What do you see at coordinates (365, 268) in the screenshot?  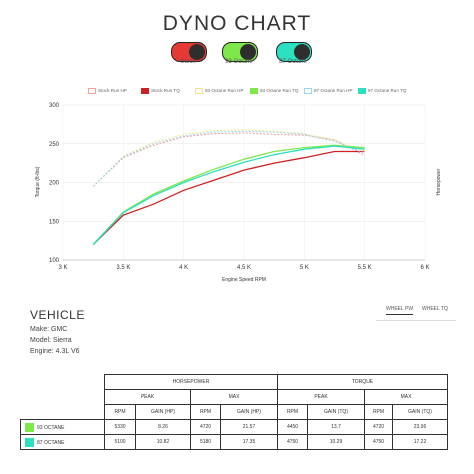 I see `x-tick-label: 5.5 K` at bounding box center [365, 268].